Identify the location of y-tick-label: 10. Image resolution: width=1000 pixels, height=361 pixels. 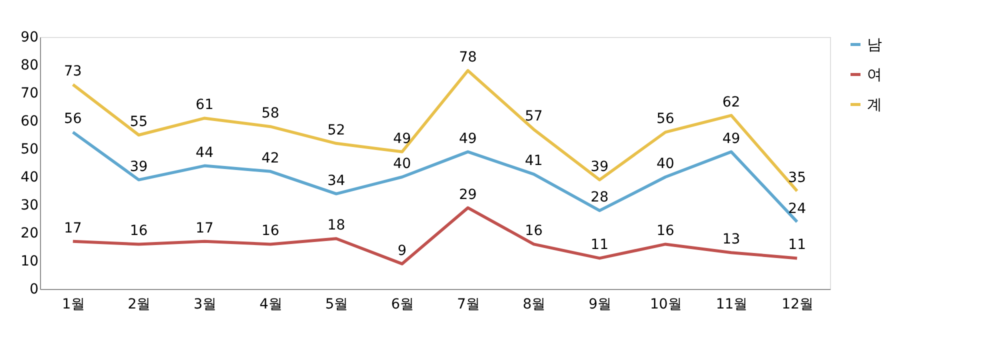
(29, 262).